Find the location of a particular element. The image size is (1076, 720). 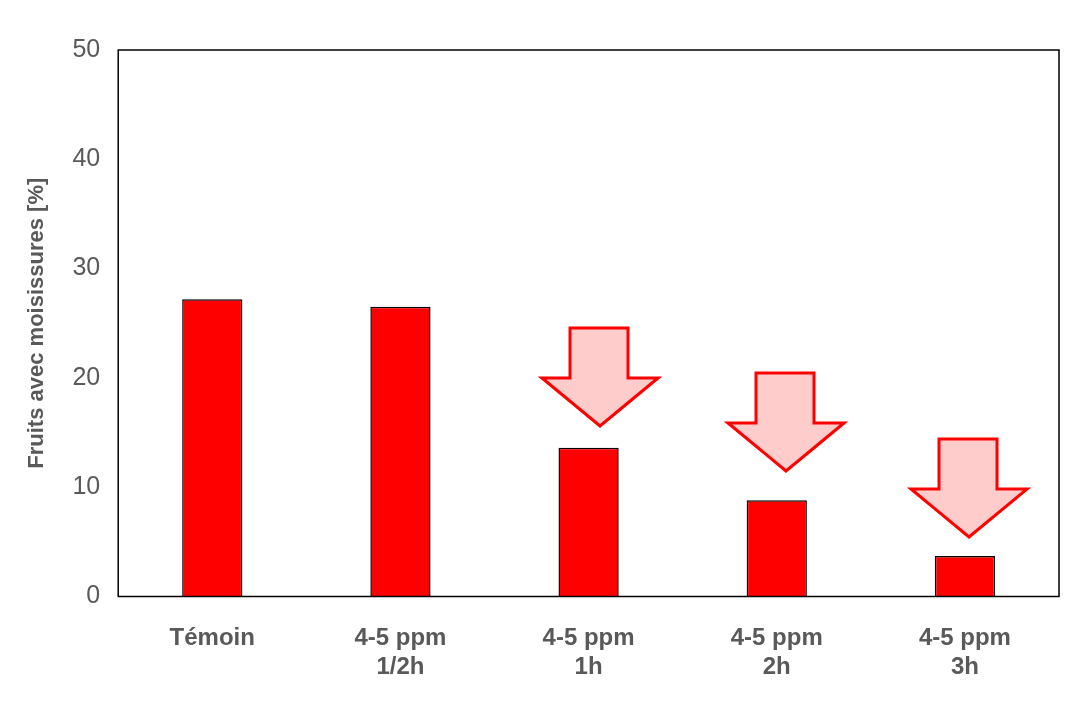

y-tick-label: 50 is located at coordinates (86, 47).